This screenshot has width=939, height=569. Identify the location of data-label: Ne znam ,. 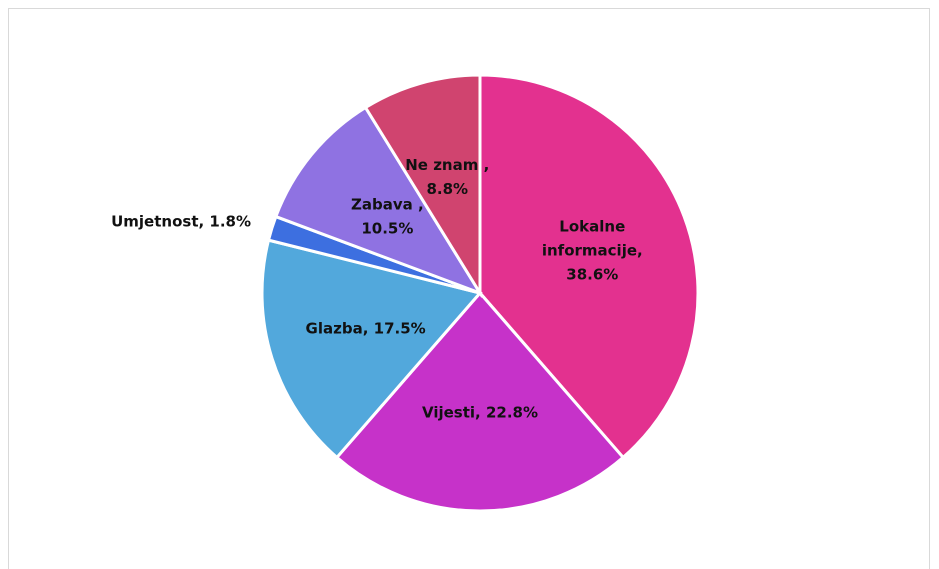
(447, 165).